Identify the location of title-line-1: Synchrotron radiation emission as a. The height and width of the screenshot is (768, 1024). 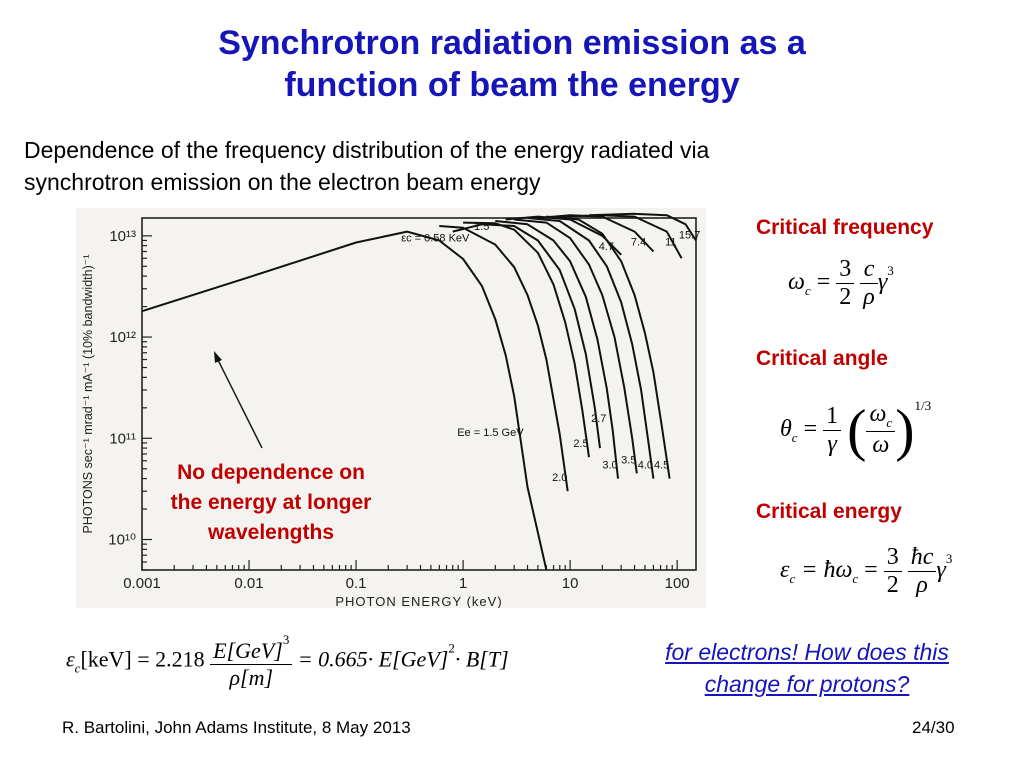
(512, 43).